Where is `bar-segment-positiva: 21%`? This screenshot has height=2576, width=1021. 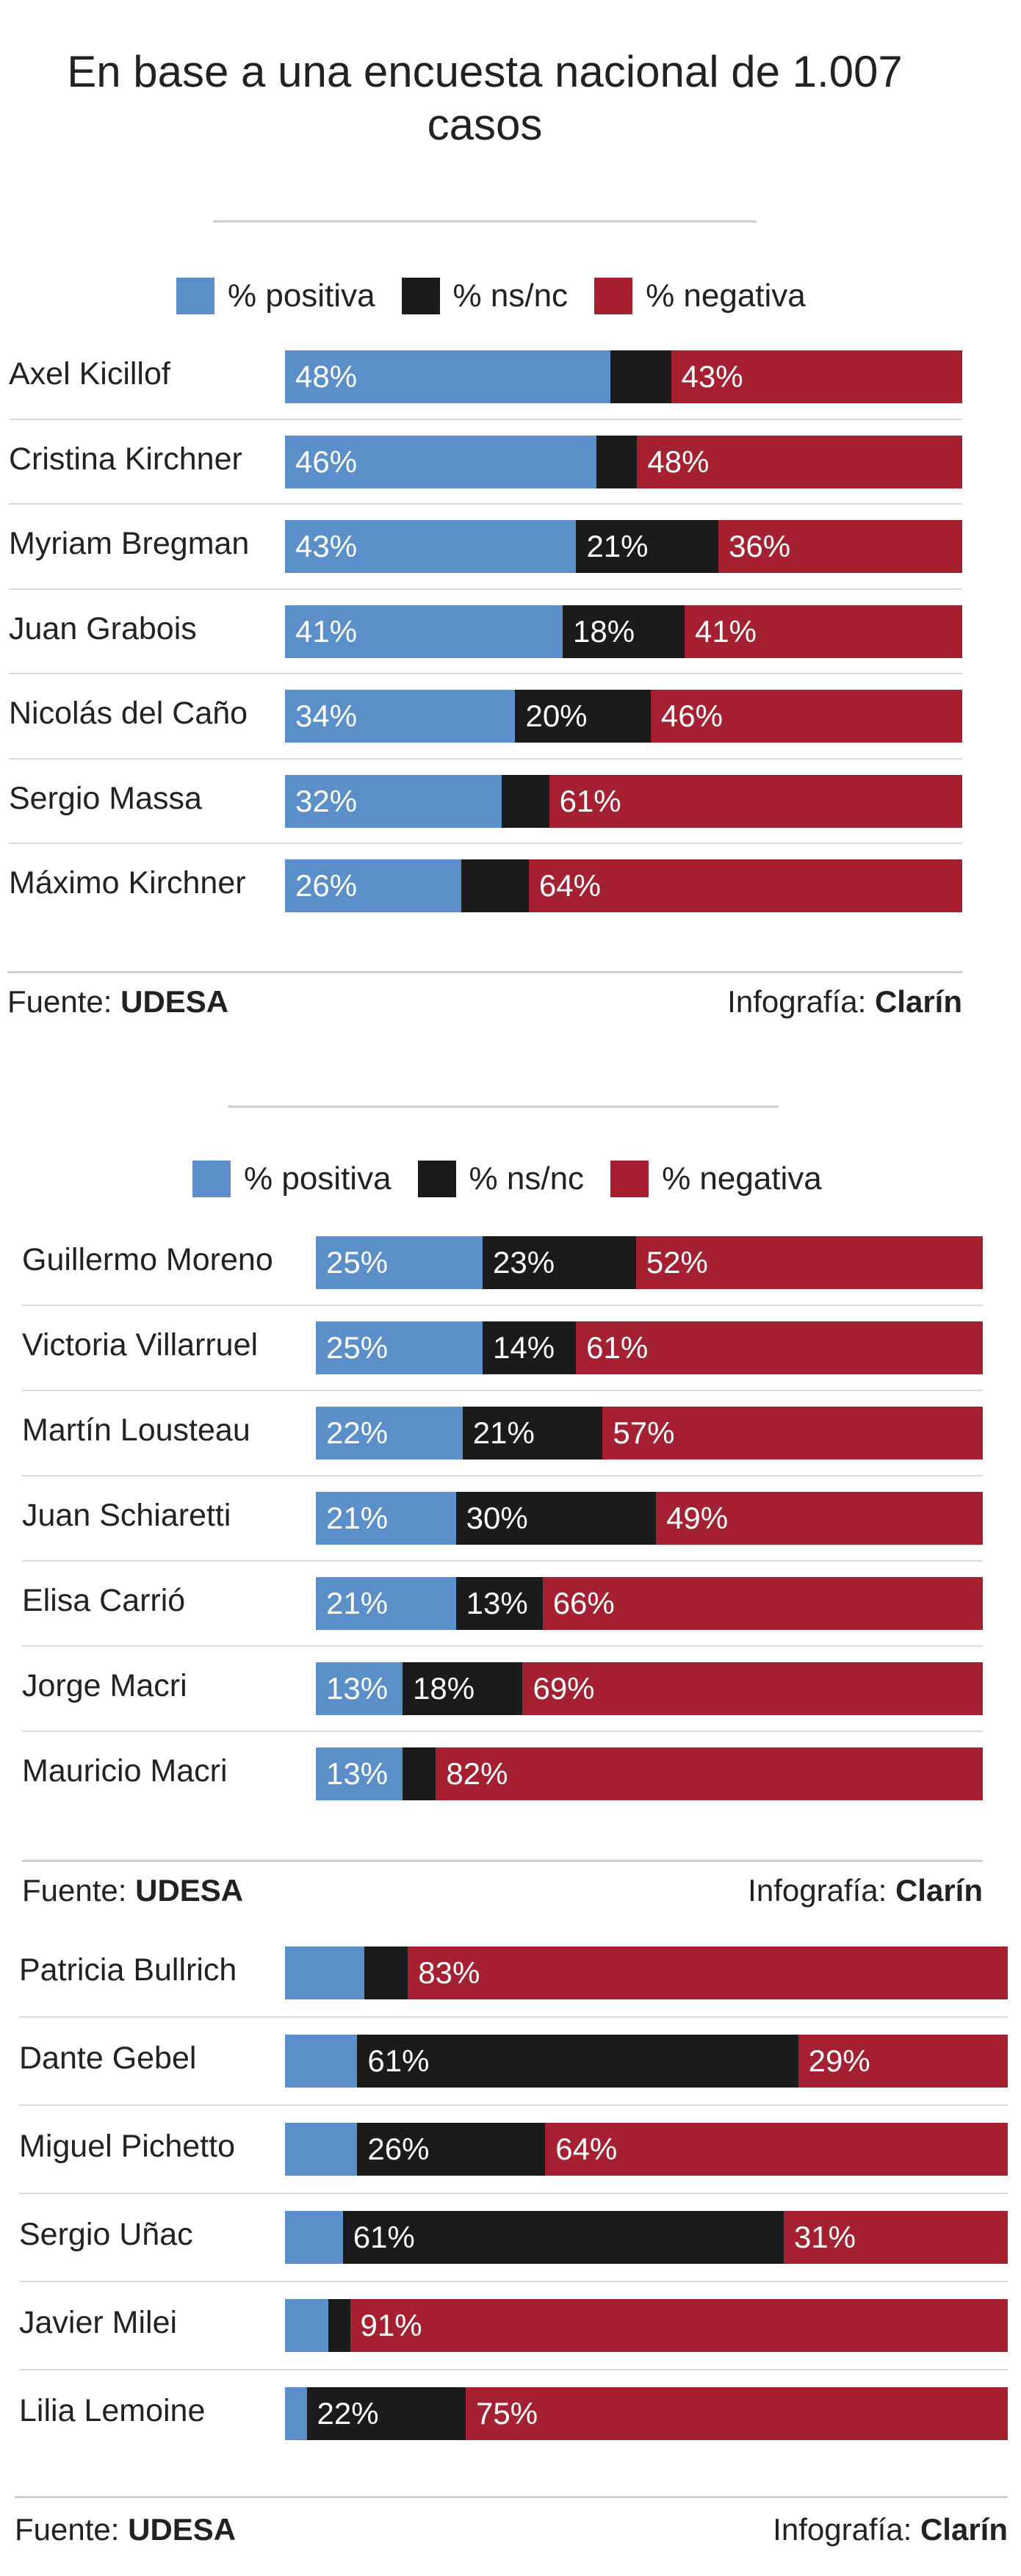
bar-segment-positiva: 21% is located at coordinates (386, 1603).